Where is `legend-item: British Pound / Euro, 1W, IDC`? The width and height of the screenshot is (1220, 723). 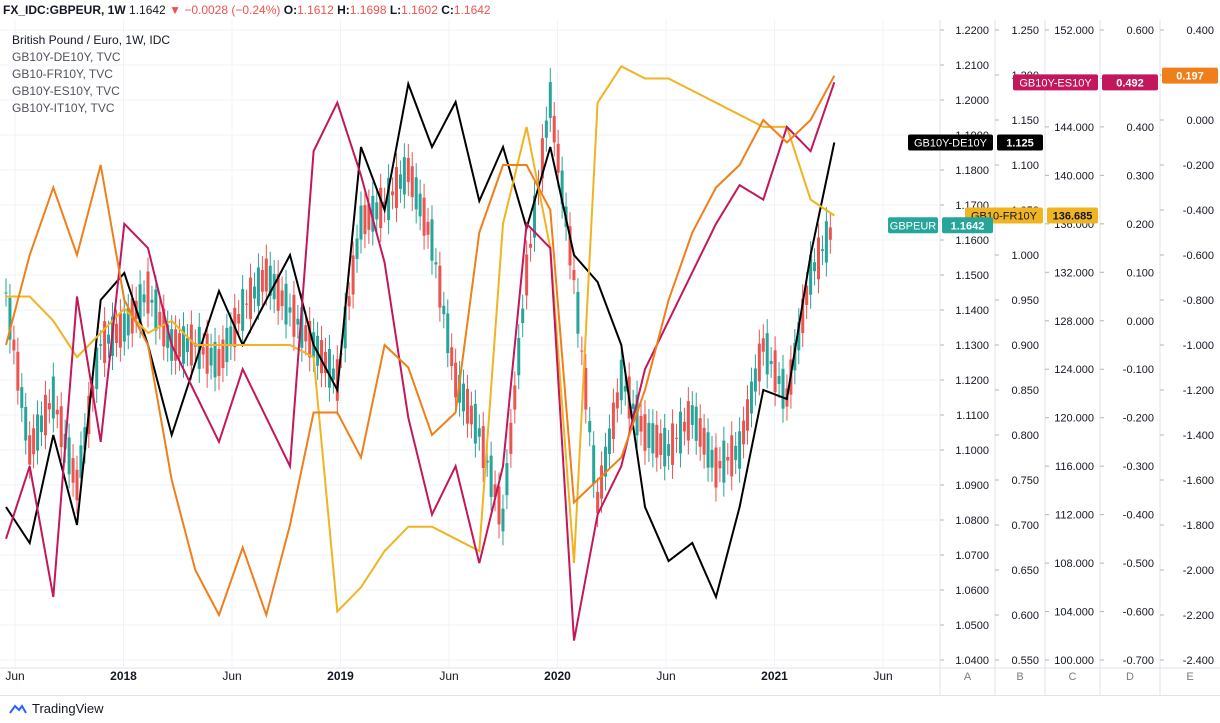
legend-item: British Pound / Euro, 1W, IDC is located at coordinates (91, 40).